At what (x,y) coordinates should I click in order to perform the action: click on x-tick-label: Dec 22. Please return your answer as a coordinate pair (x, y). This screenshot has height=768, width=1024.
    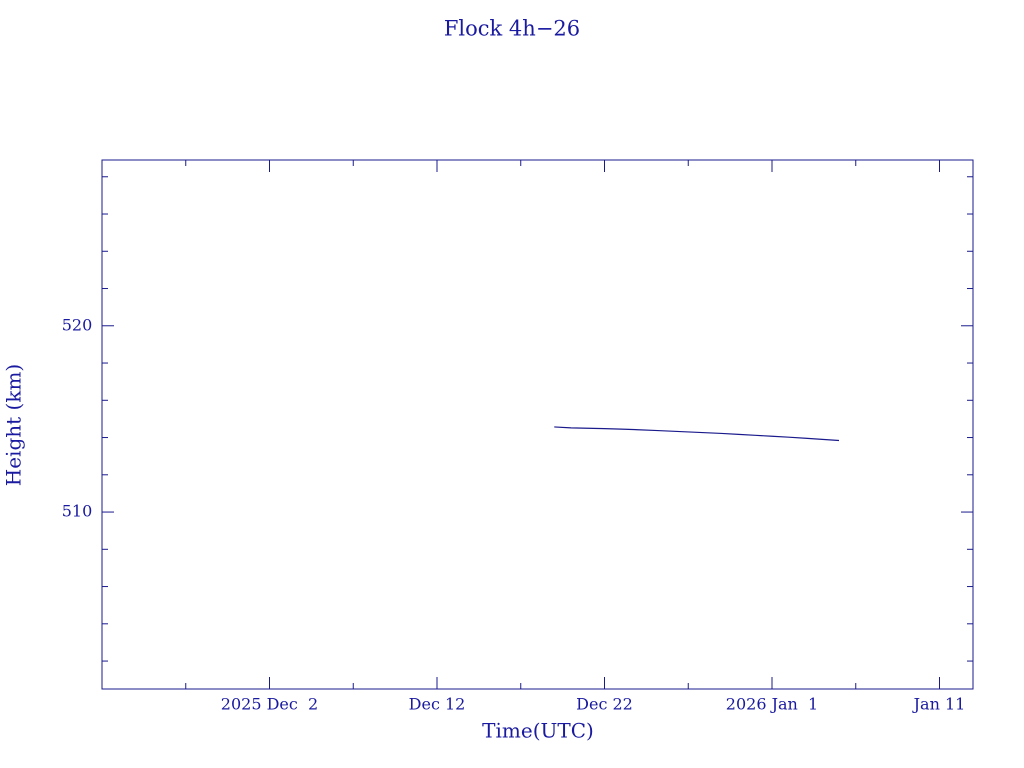
    Looking at the image, I should click on (604, 704).